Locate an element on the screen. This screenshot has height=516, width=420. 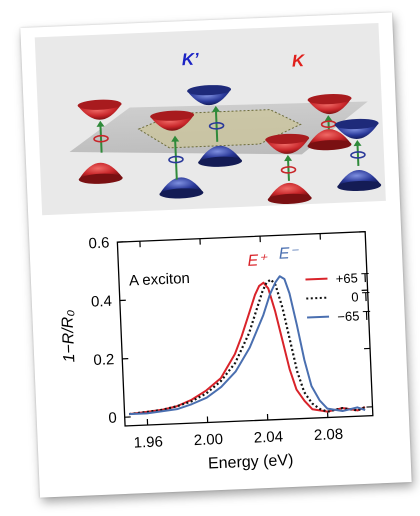
k-label: K is located at coordinates (299, 61).